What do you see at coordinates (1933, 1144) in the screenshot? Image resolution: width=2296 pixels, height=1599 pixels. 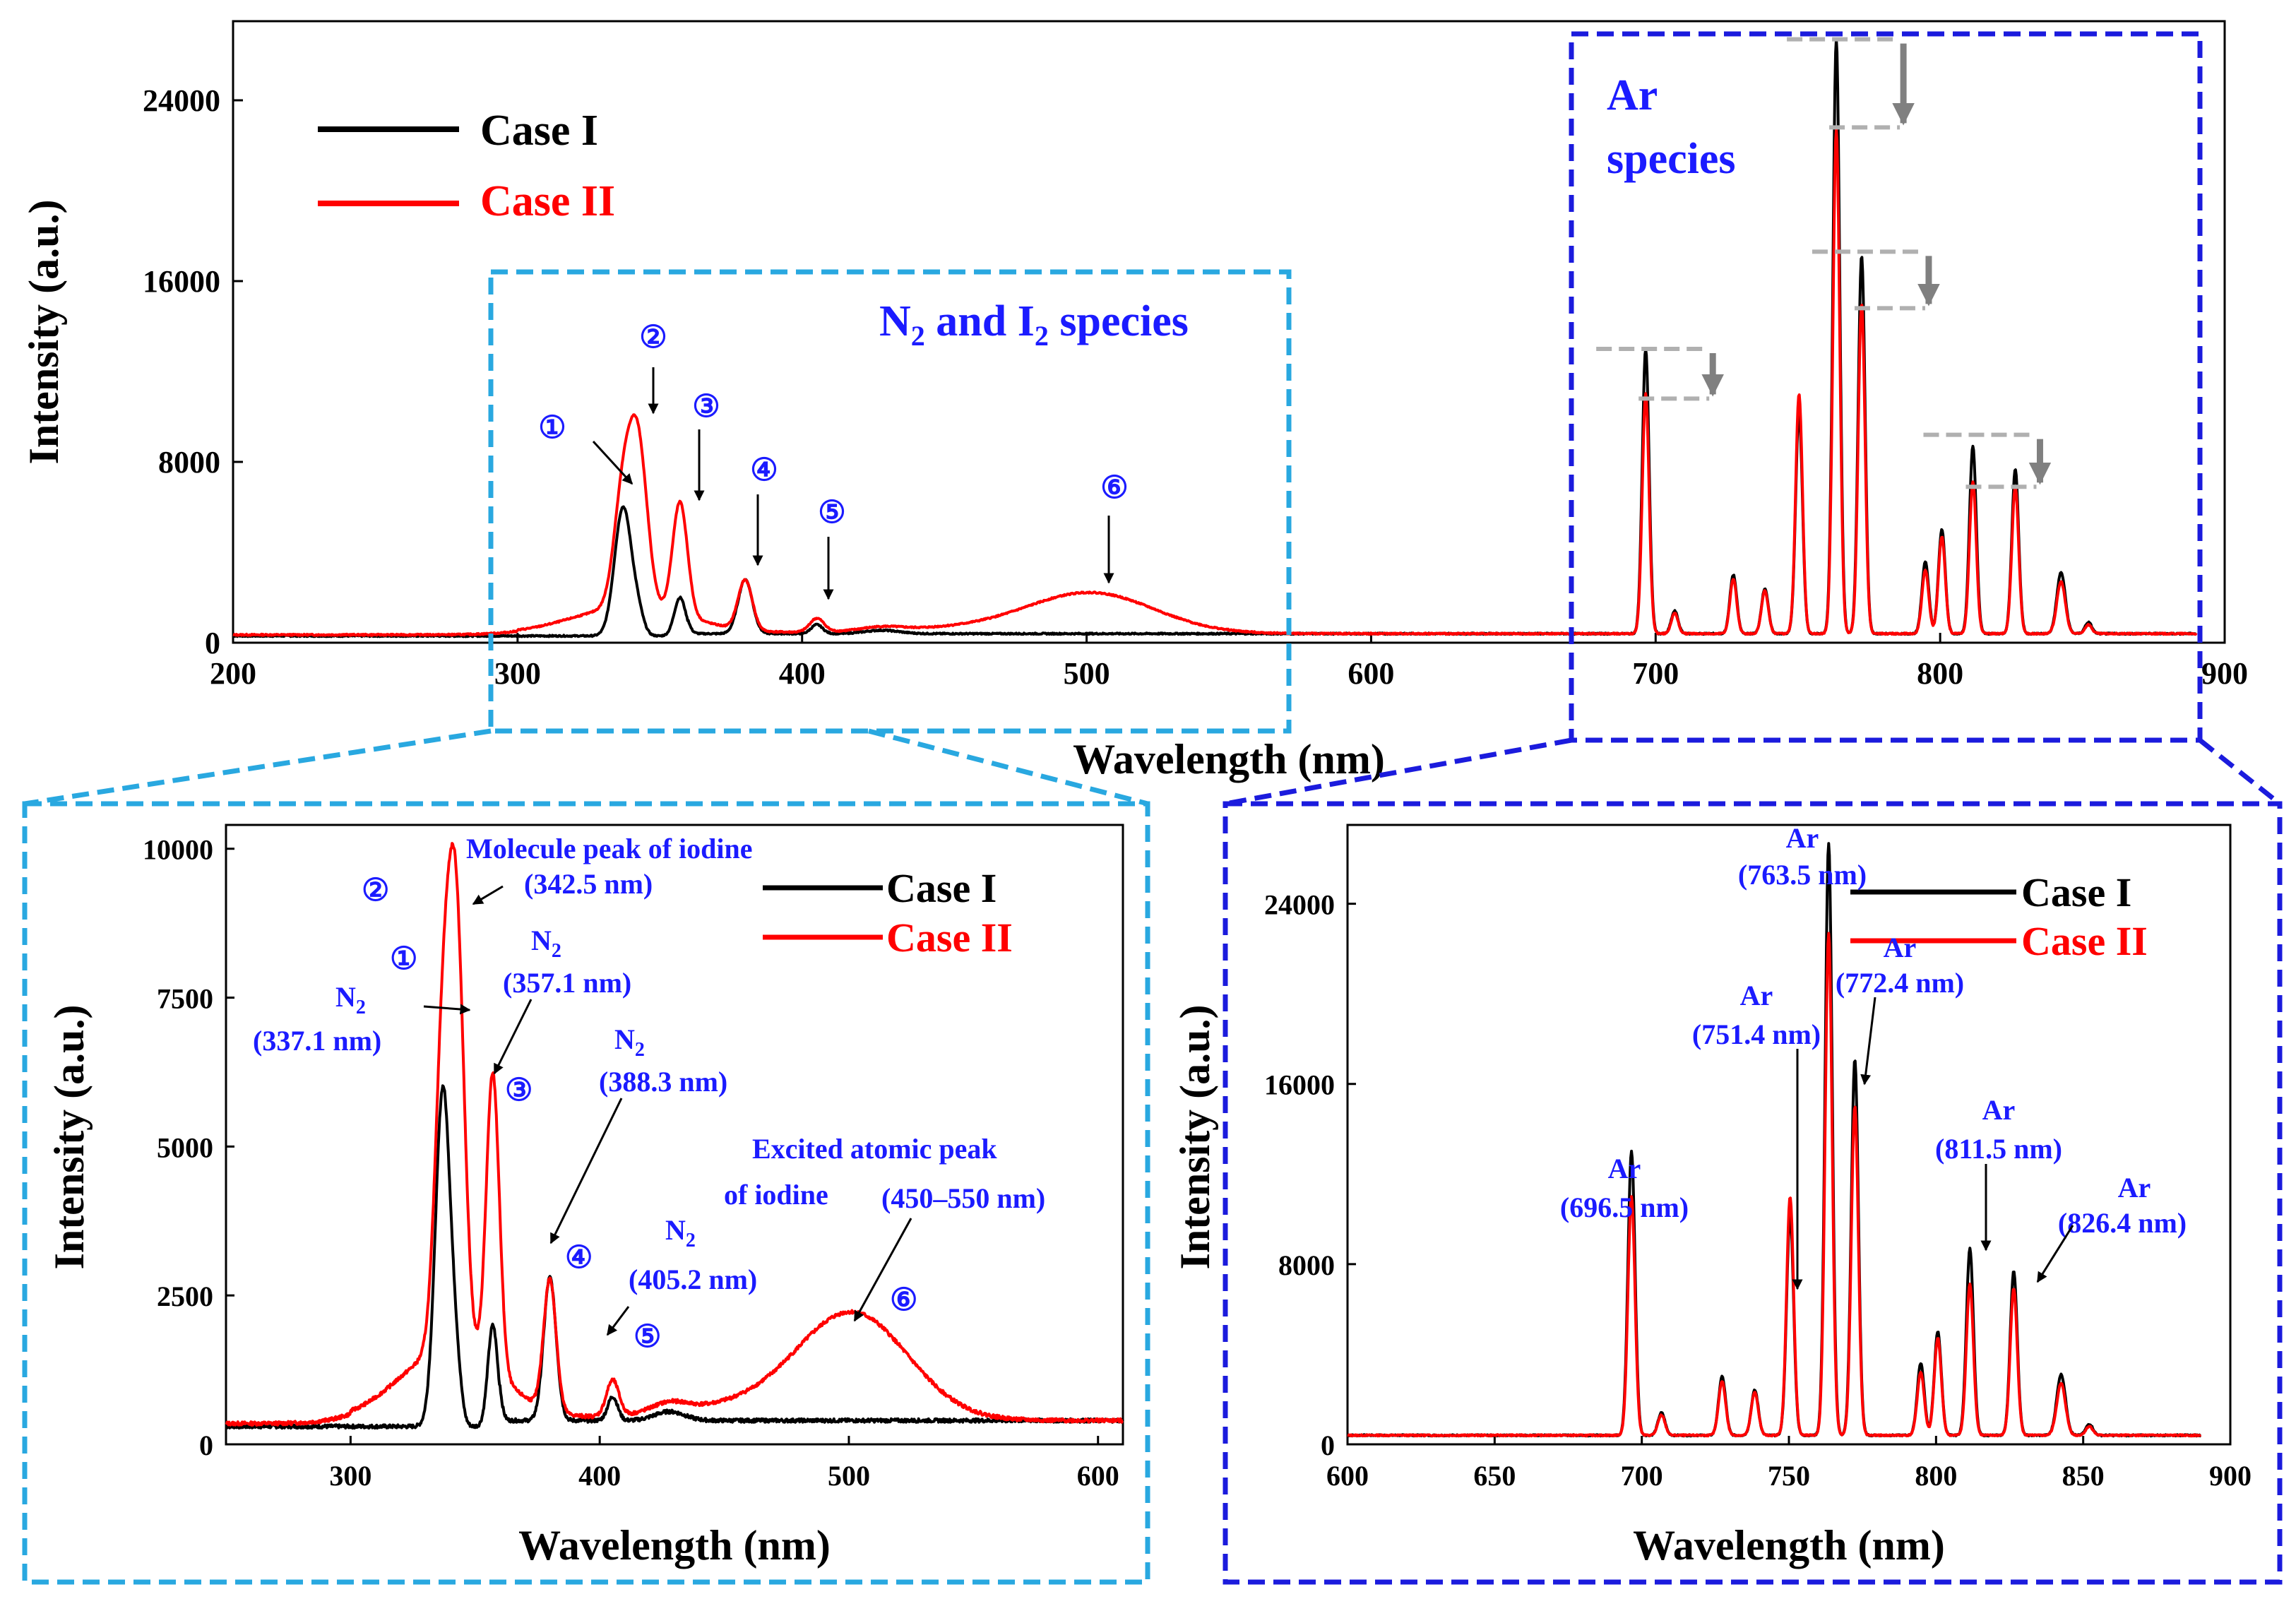 I see `inset-ar-arrows` at bounding box center [1933, 1144].